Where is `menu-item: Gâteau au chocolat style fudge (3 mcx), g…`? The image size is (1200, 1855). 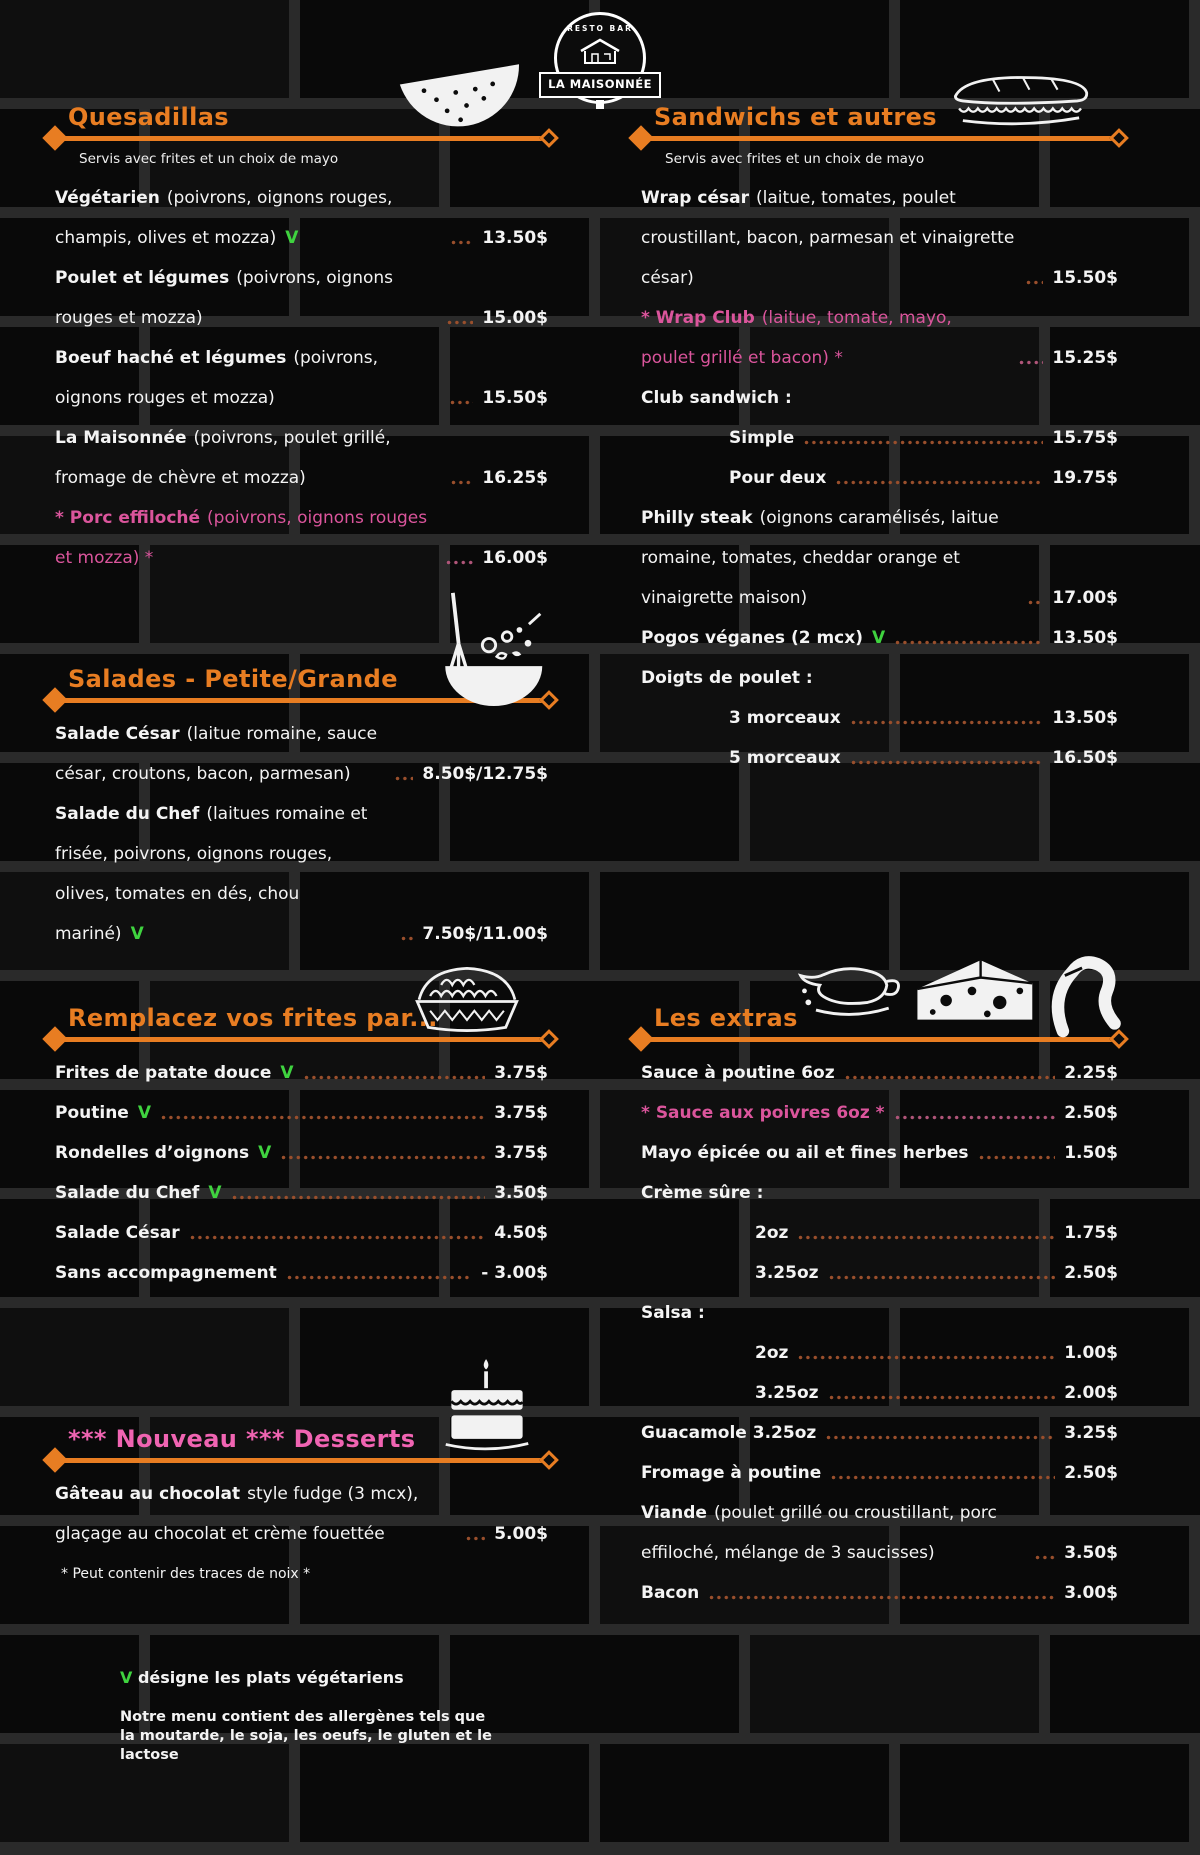
menu-item: Gâteau au chocolat style fudge (3 mcx), g… is located at coordinates (301, 1514).